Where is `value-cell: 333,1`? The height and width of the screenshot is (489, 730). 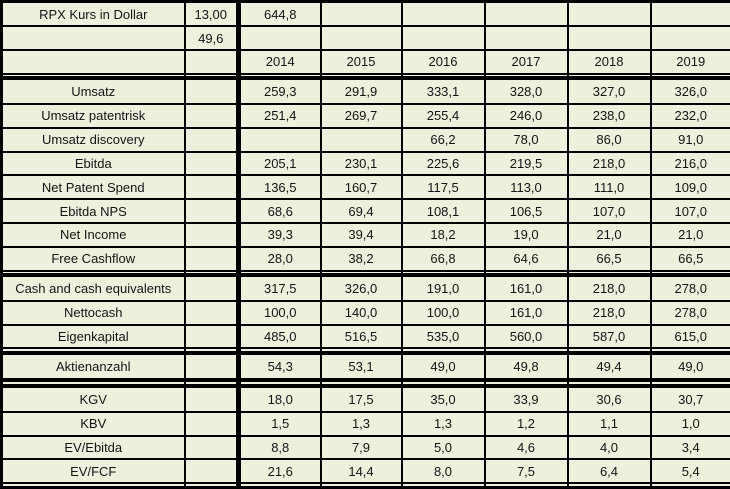 value-cell: 333,1 is located at coordinates (443, 90).